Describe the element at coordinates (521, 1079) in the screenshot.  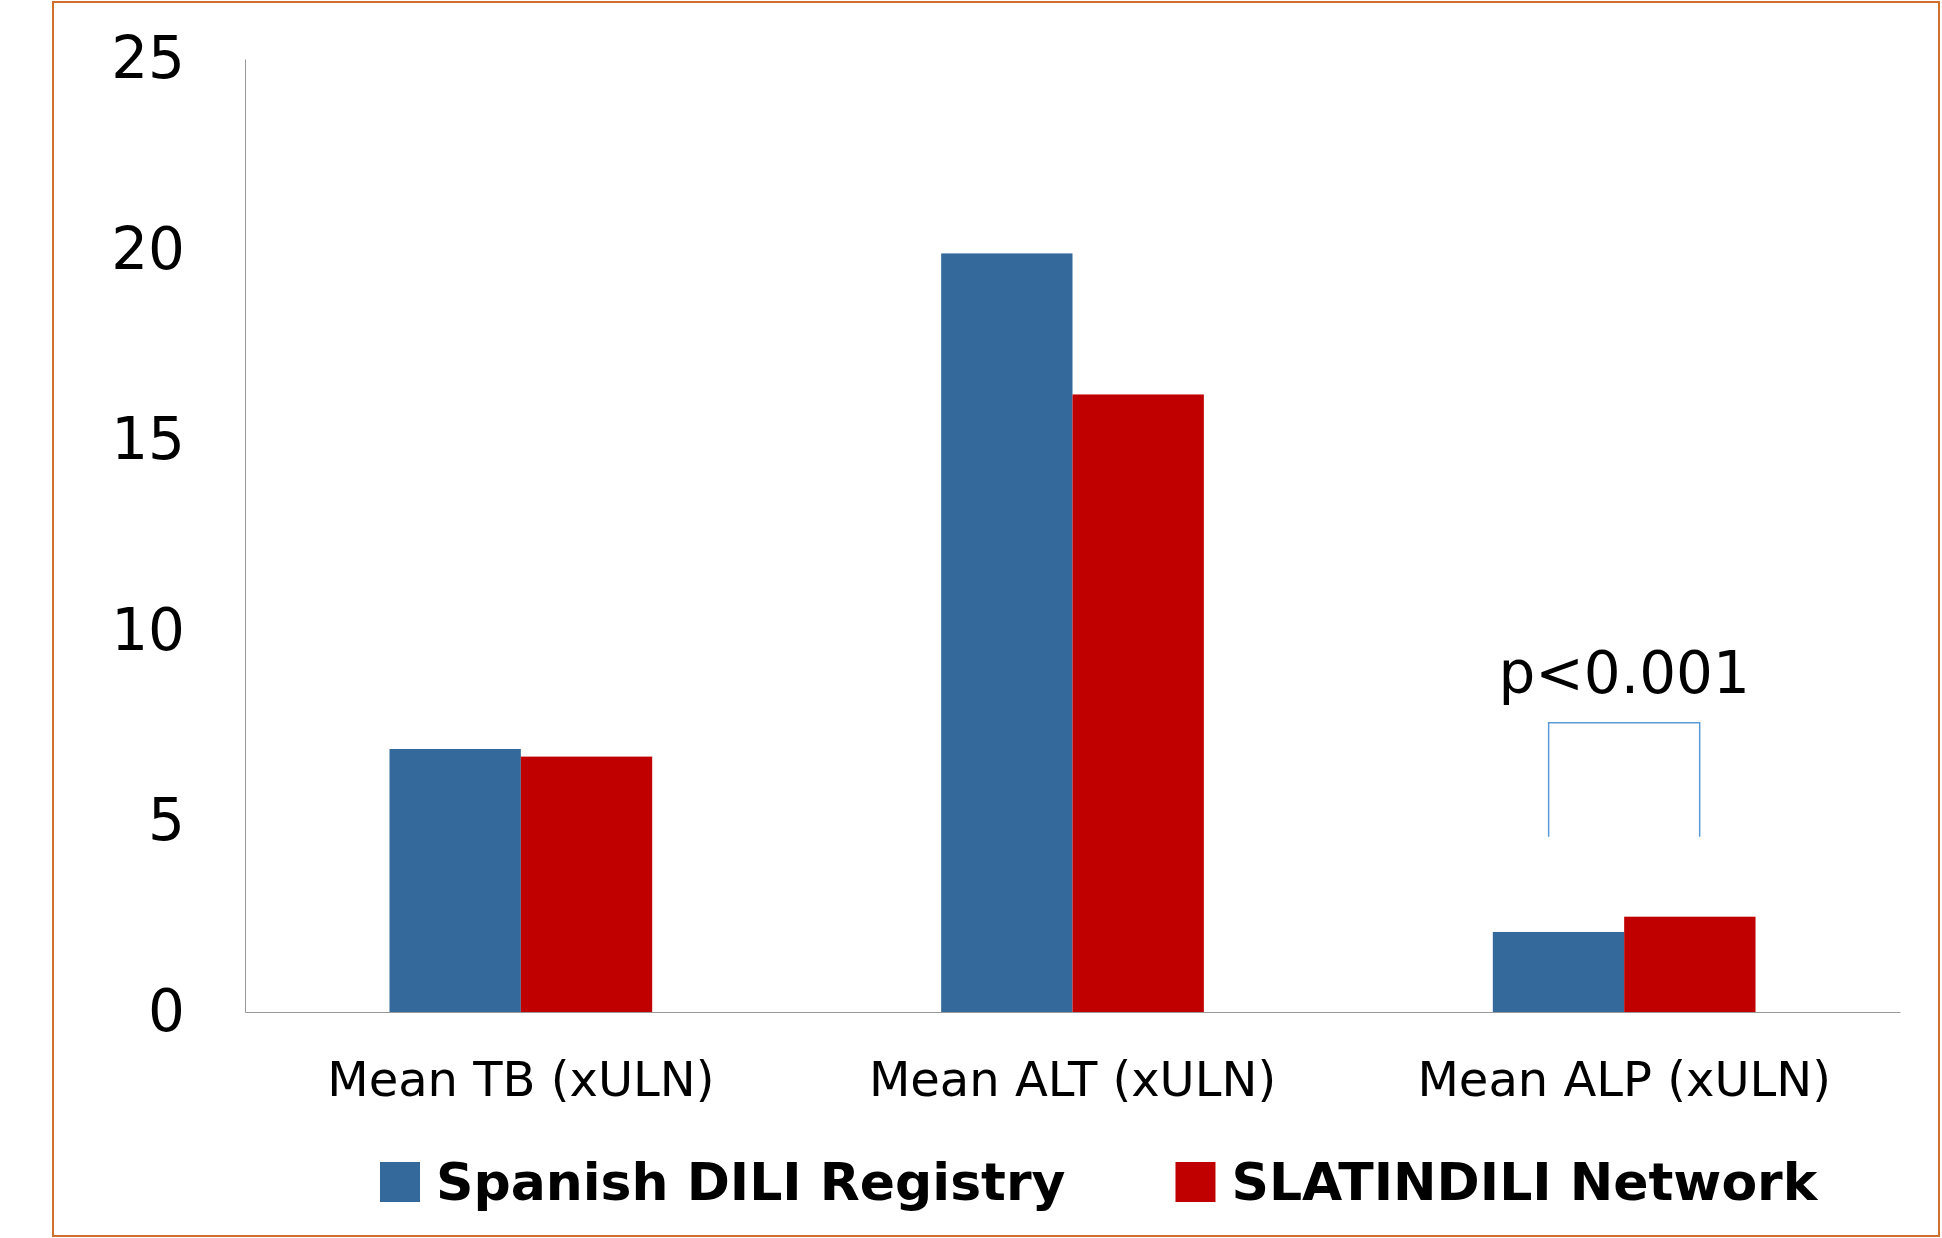
I see `x-tick-label: Mean TB (xULN)` at that location.